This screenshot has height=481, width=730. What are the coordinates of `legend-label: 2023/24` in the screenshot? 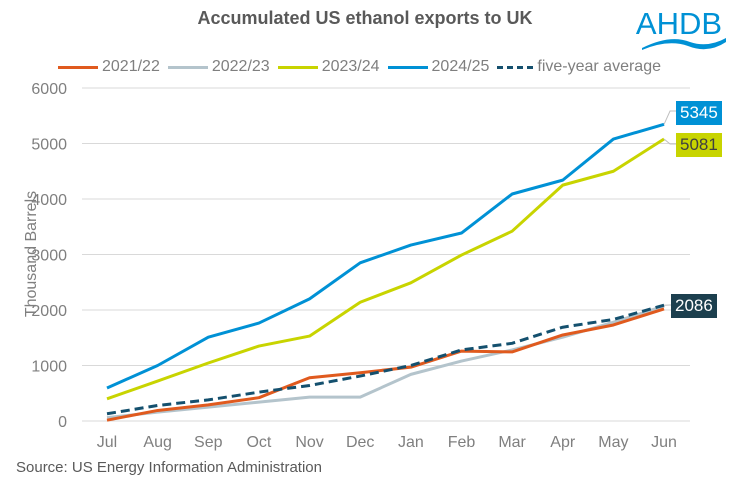 It's located at (350, 66).